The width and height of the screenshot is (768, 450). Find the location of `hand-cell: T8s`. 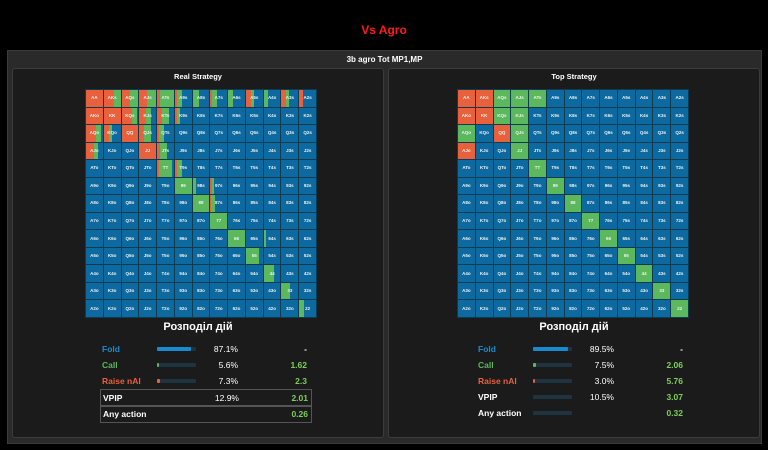

hand-cell: T8s is located at coordinates (201, 168).